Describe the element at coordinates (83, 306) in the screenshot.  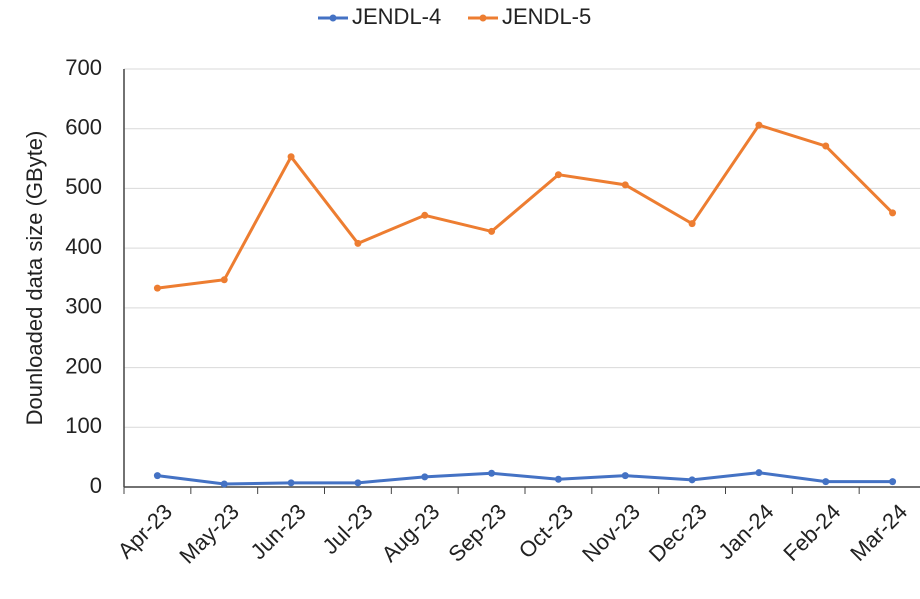
I see `y-tick-label: 300` at that location.